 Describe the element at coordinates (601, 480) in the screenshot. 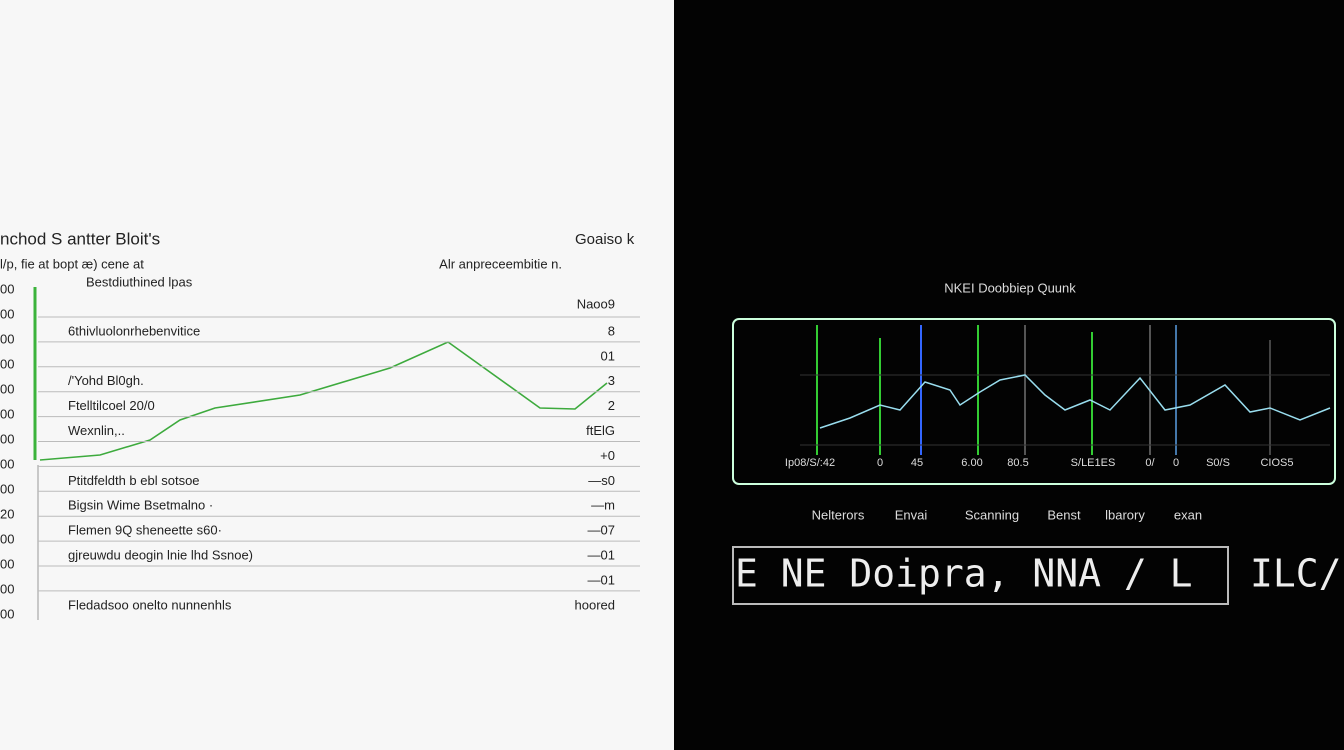

I see `row-value: —s0` at that location.